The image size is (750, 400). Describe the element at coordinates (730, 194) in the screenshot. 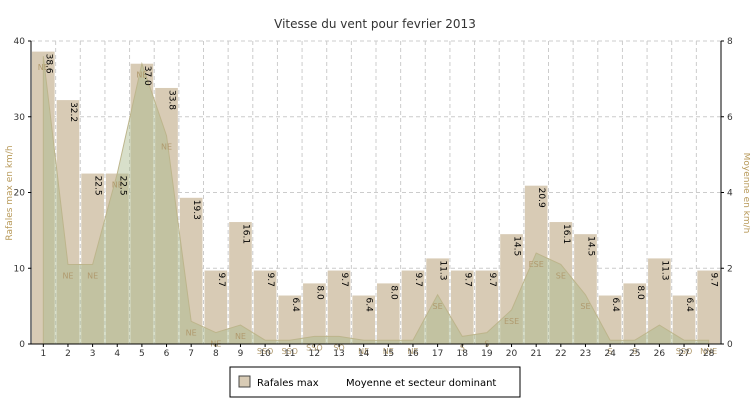

I see `right-tick-label: 4` at that location.